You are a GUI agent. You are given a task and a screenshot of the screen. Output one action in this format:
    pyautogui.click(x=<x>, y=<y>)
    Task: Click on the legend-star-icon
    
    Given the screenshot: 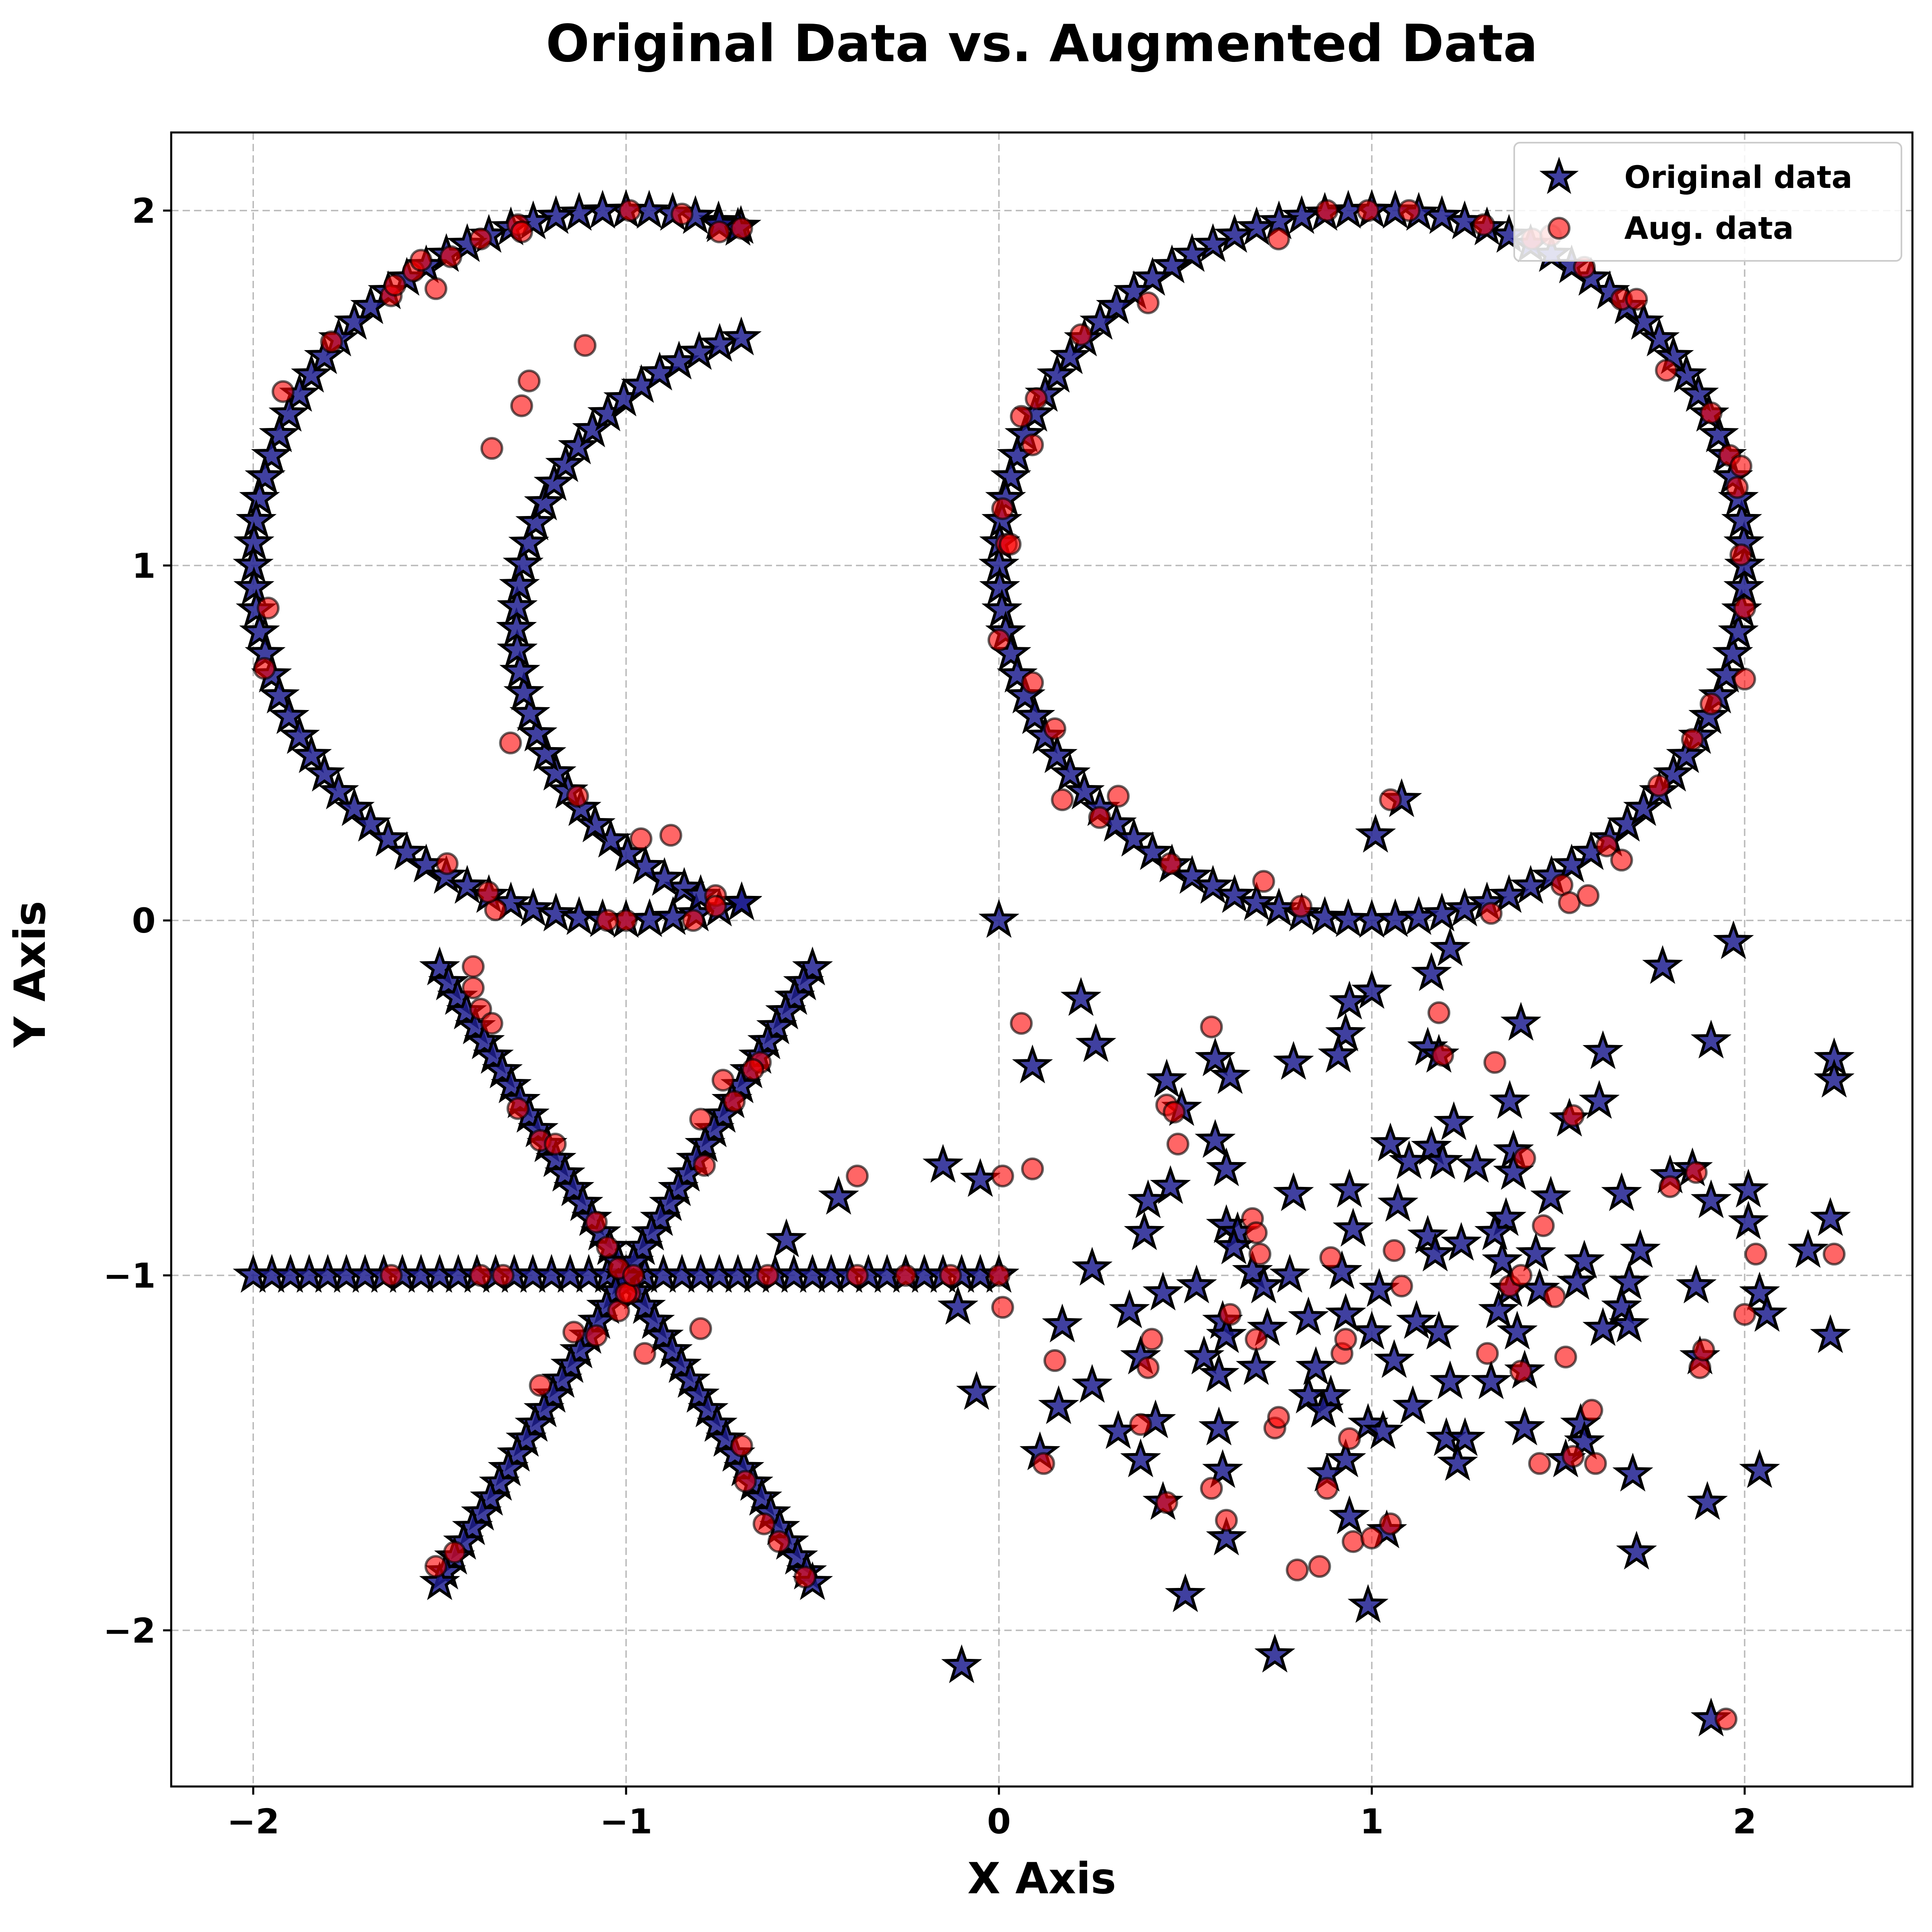 What is the action you would take?
    pyautogui.click(x=1559, y=175)
    